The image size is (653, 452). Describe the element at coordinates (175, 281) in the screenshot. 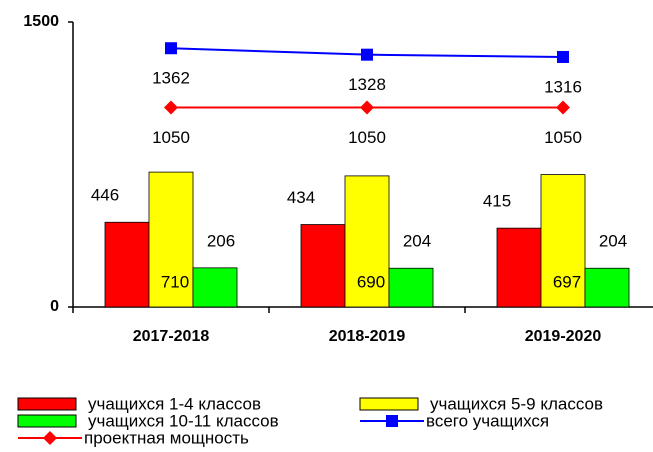

I see `data-label: 710` at that location.